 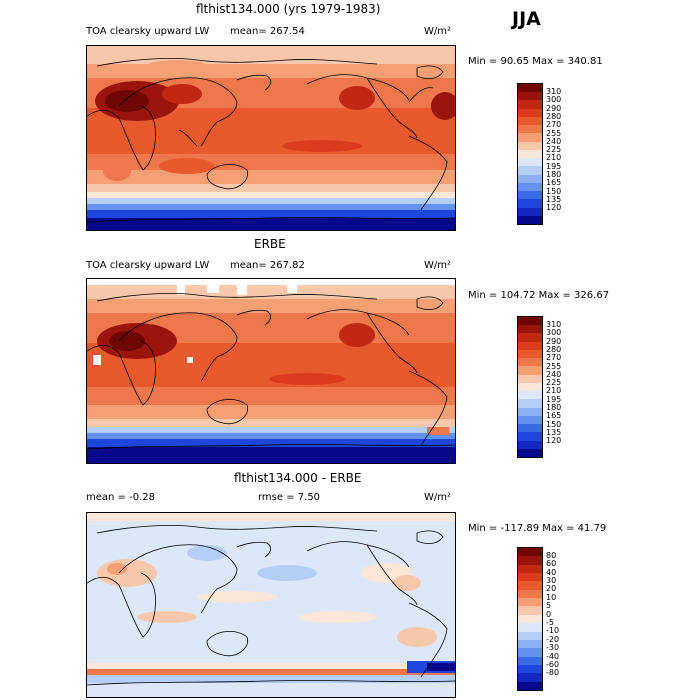 I want to click on panel3-cbar-label: -80, so click(x=553, y=672).